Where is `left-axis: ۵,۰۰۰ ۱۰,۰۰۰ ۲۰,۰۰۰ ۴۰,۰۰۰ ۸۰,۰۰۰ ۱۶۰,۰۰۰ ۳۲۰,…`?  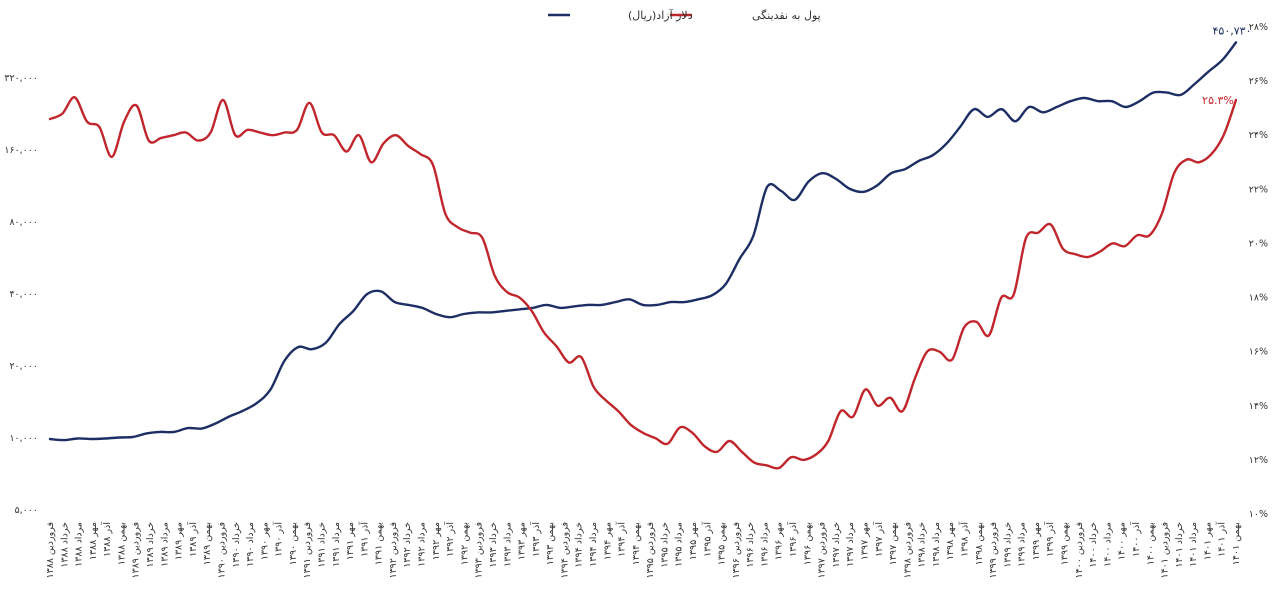
left-axis: ۵,۰۰۰ ۱۰,۰۰۰ ۲۰,۰۰۰ ۴۰,۰۰۰ ۸۰,۰۰۰ ۱۶۰,۰۰۰ ۳۲۰,… is located at coordinates (21, 294).